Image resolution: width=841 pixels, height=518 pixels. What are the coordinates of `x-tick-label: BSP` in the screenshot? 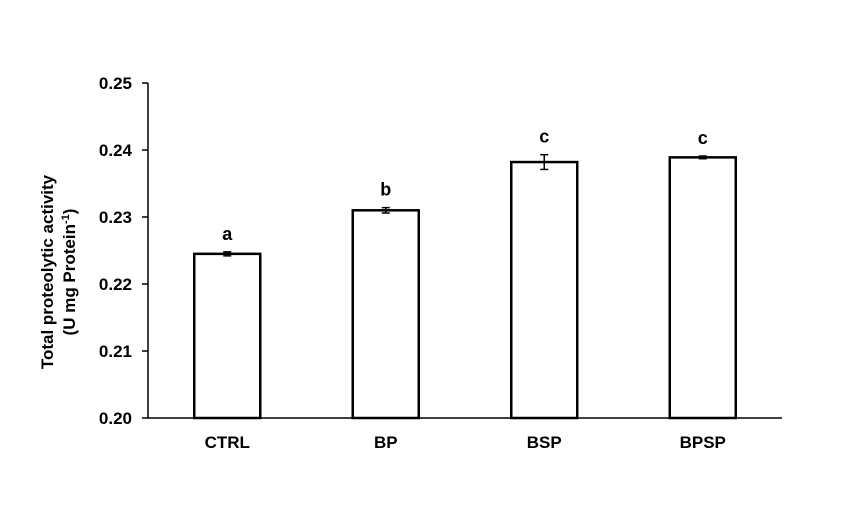 It's located at (544, 442).